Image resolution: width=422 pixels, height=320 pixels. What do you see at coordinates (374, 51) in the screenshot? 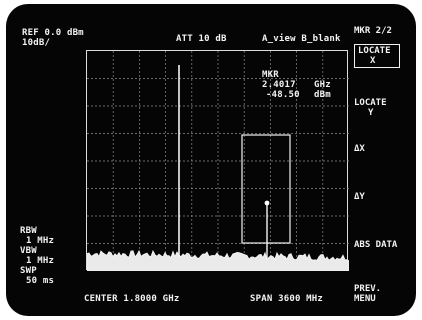
I see `locate-x-label: LOCATE` at bounding box center [374, 51].